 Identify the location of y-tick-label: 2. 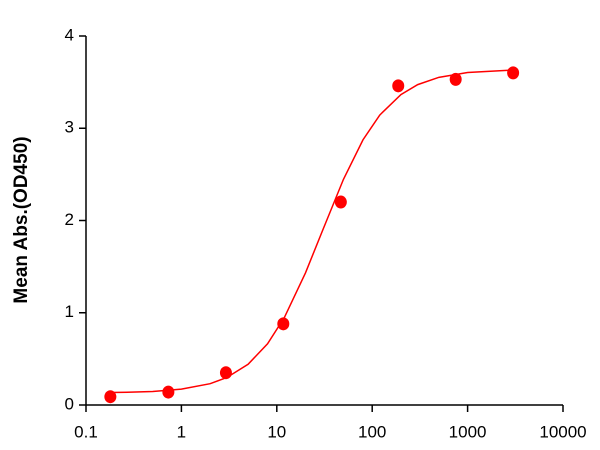
(69, 219).